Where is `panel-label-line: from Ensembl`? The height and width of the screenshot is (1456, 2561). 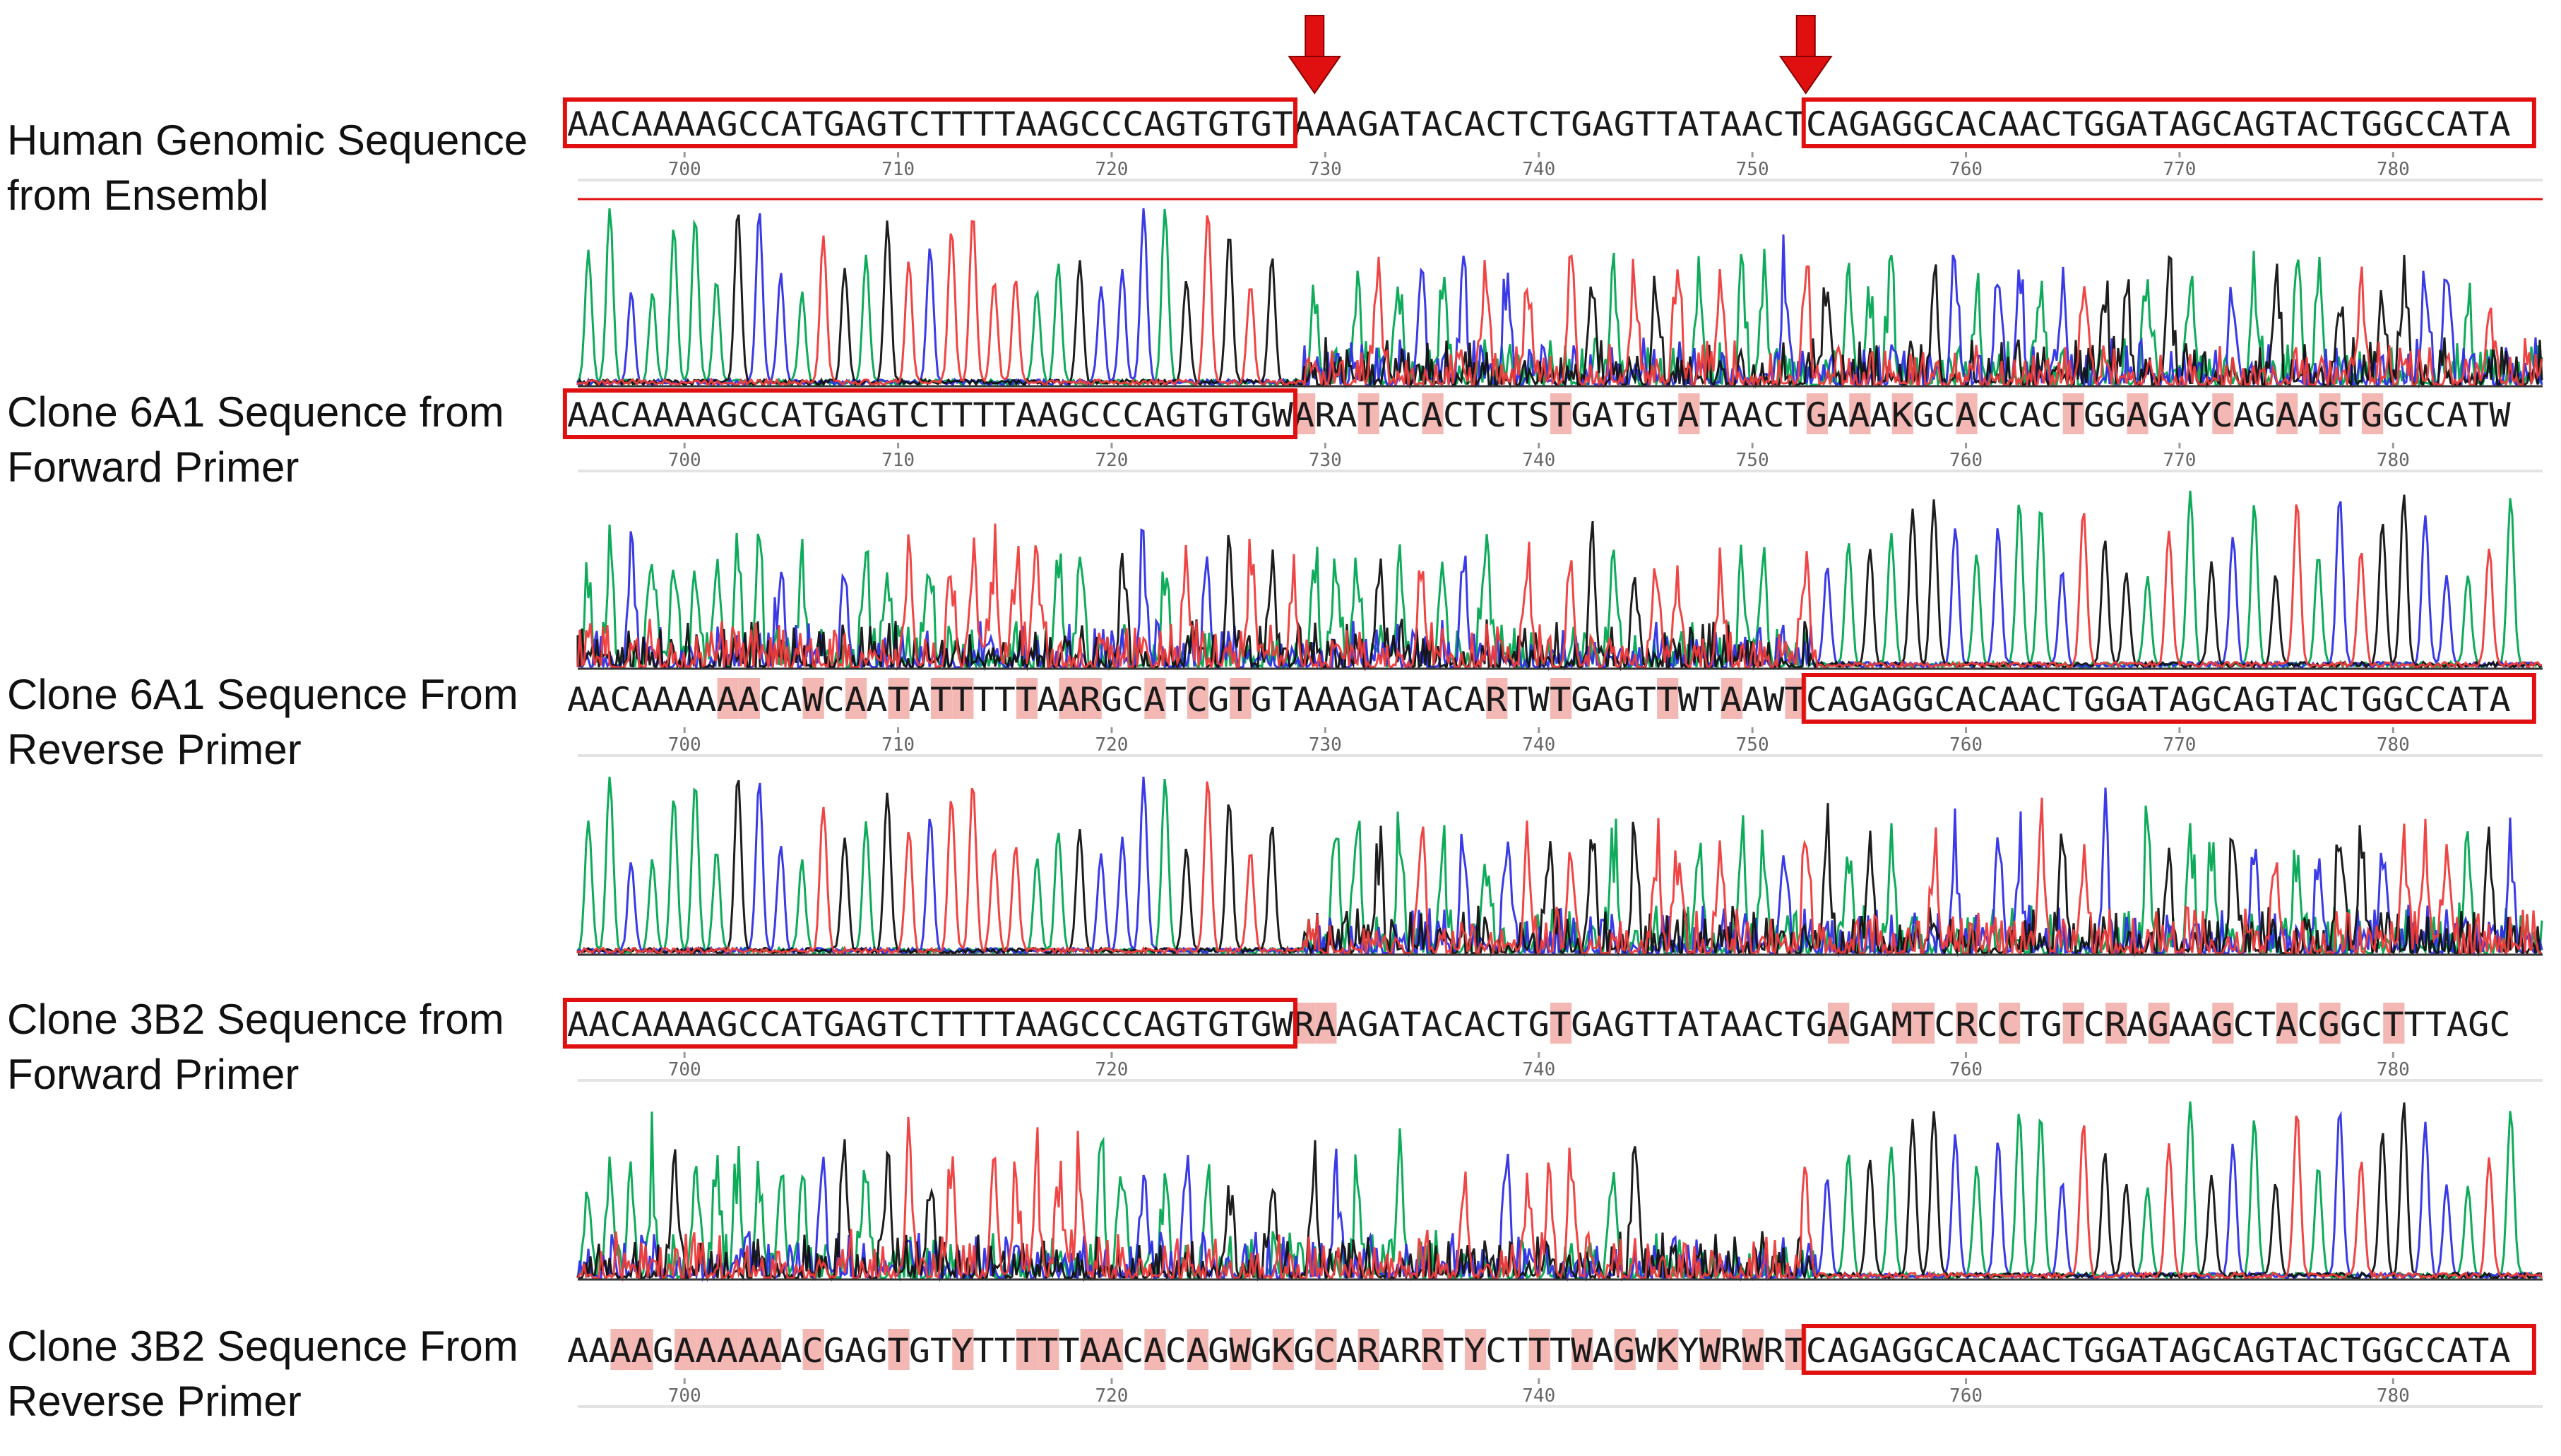 panel-label-line: from Ensembl is located at coordinates (138, 196).